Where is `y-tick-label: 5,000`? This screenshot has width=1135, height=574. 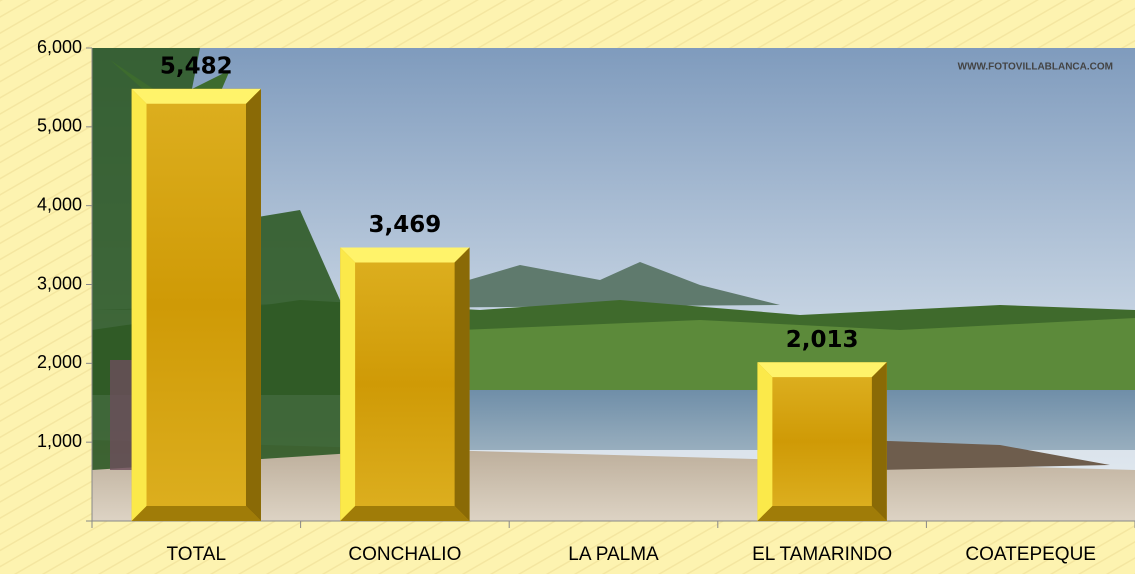
y-tick-label: 5,000 is located at coordinates (59, 126).